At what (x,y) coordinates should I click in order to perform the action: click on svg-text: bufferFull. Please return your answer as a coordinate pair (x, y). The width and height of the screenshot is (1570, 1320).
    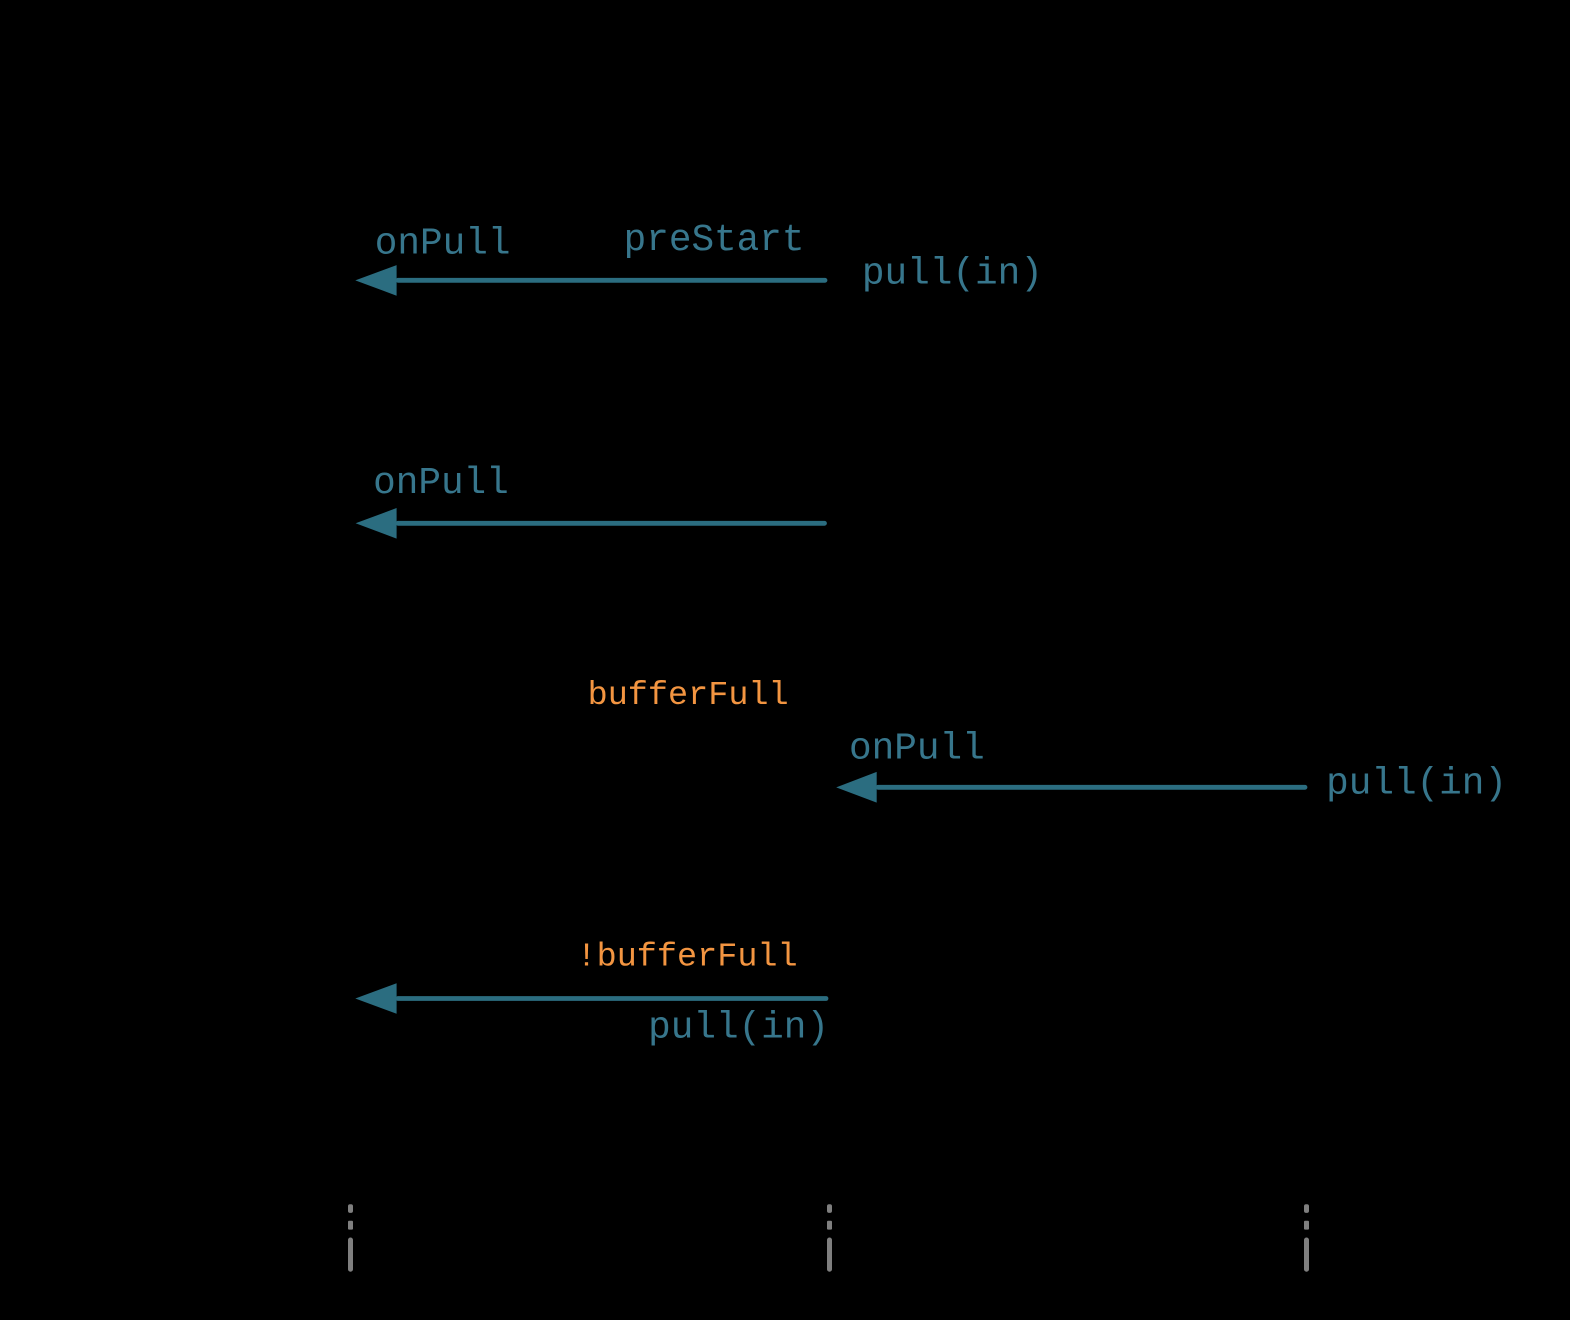
    Looking at the image, I should click on (688, 696).